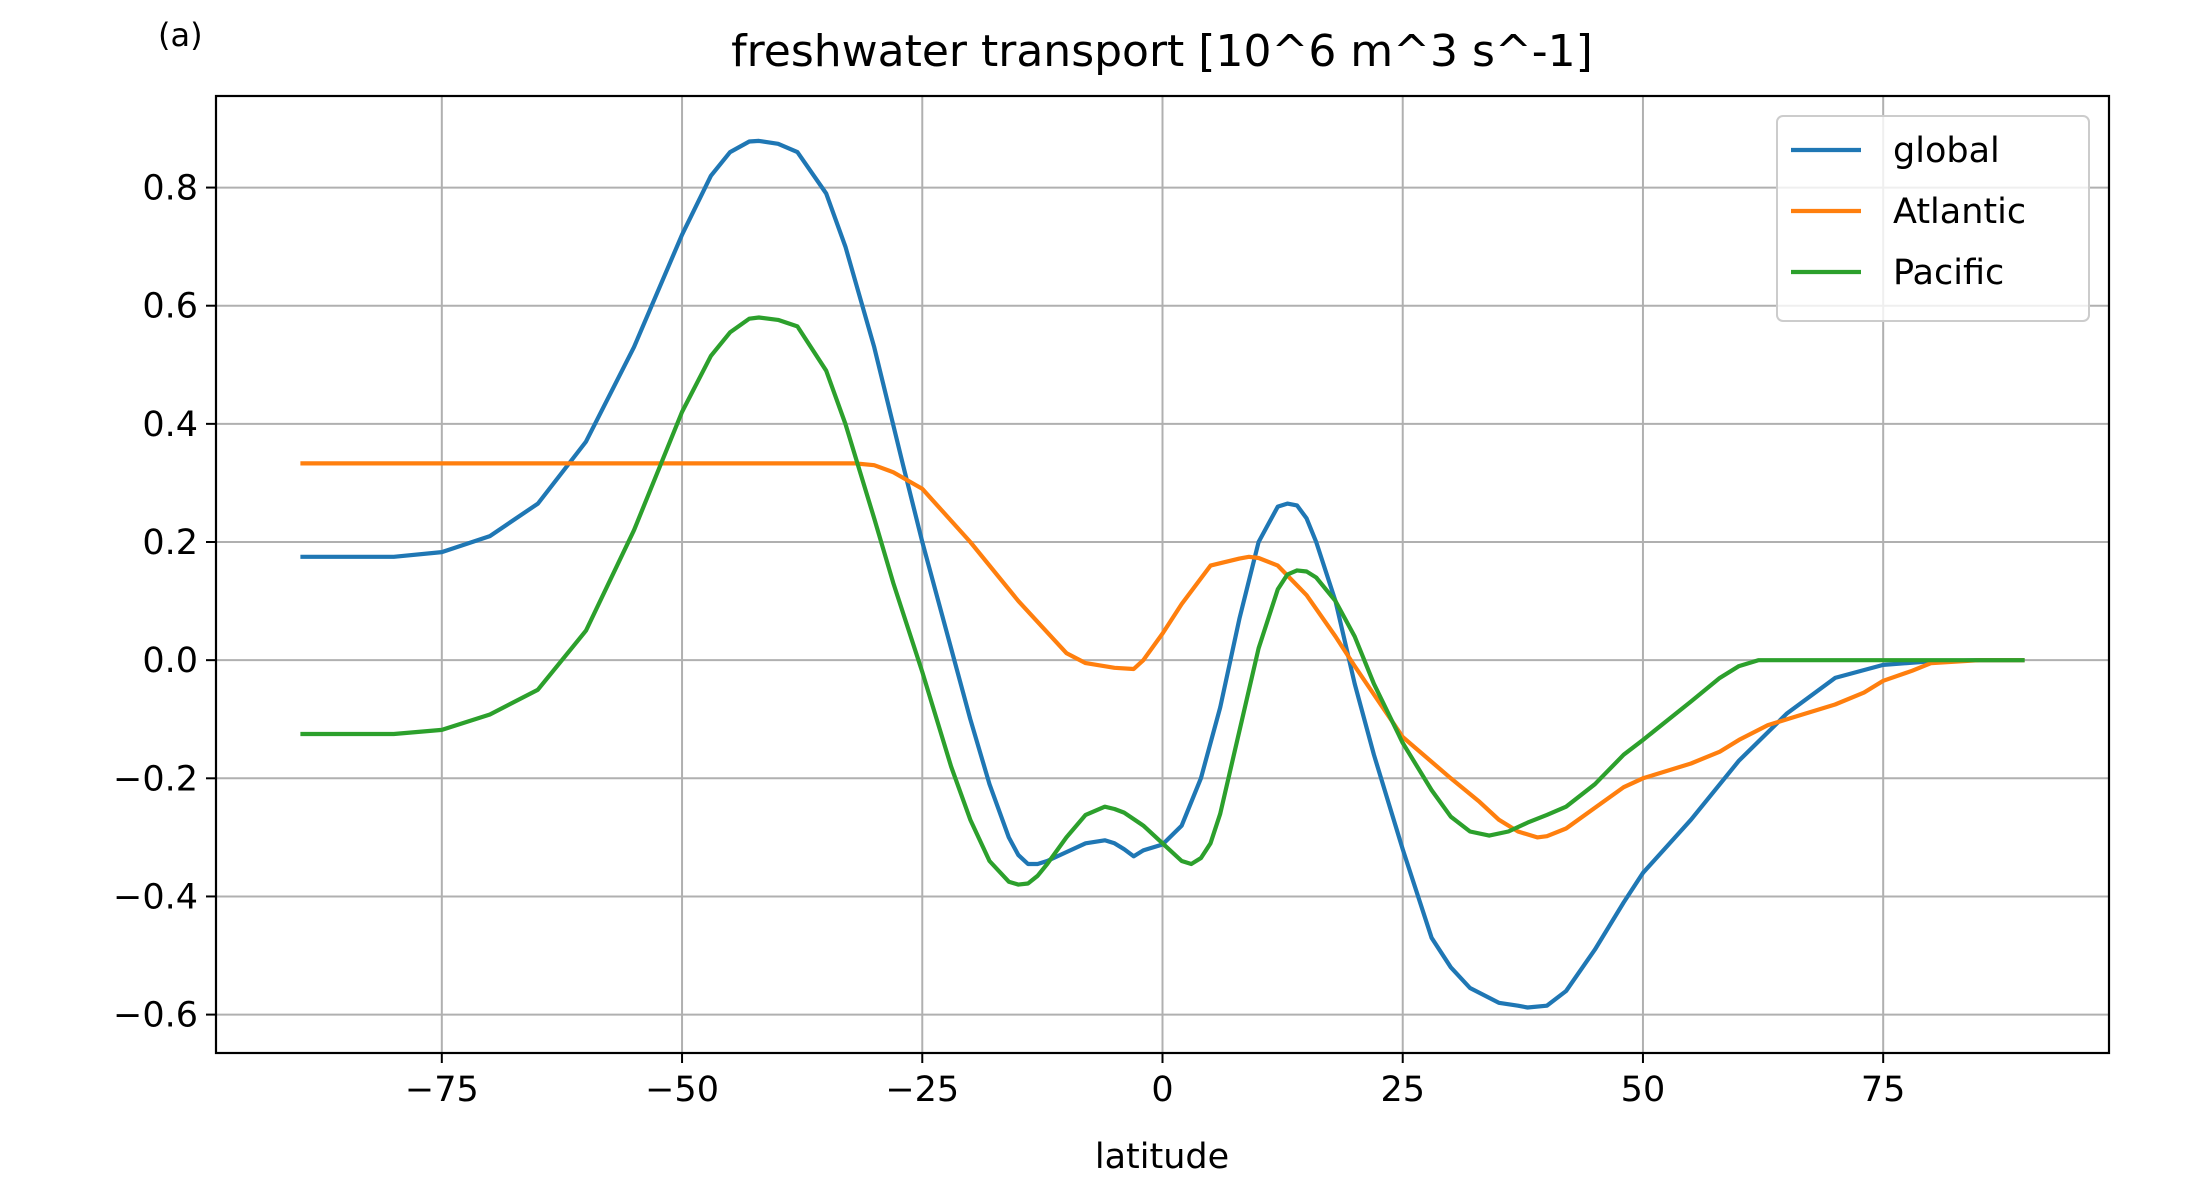 This screenshot has height=1181, width=2196. Describe the element at coordinates (170, 661) in the screenshot. I see `y-tick-label: 0.0` at that location.